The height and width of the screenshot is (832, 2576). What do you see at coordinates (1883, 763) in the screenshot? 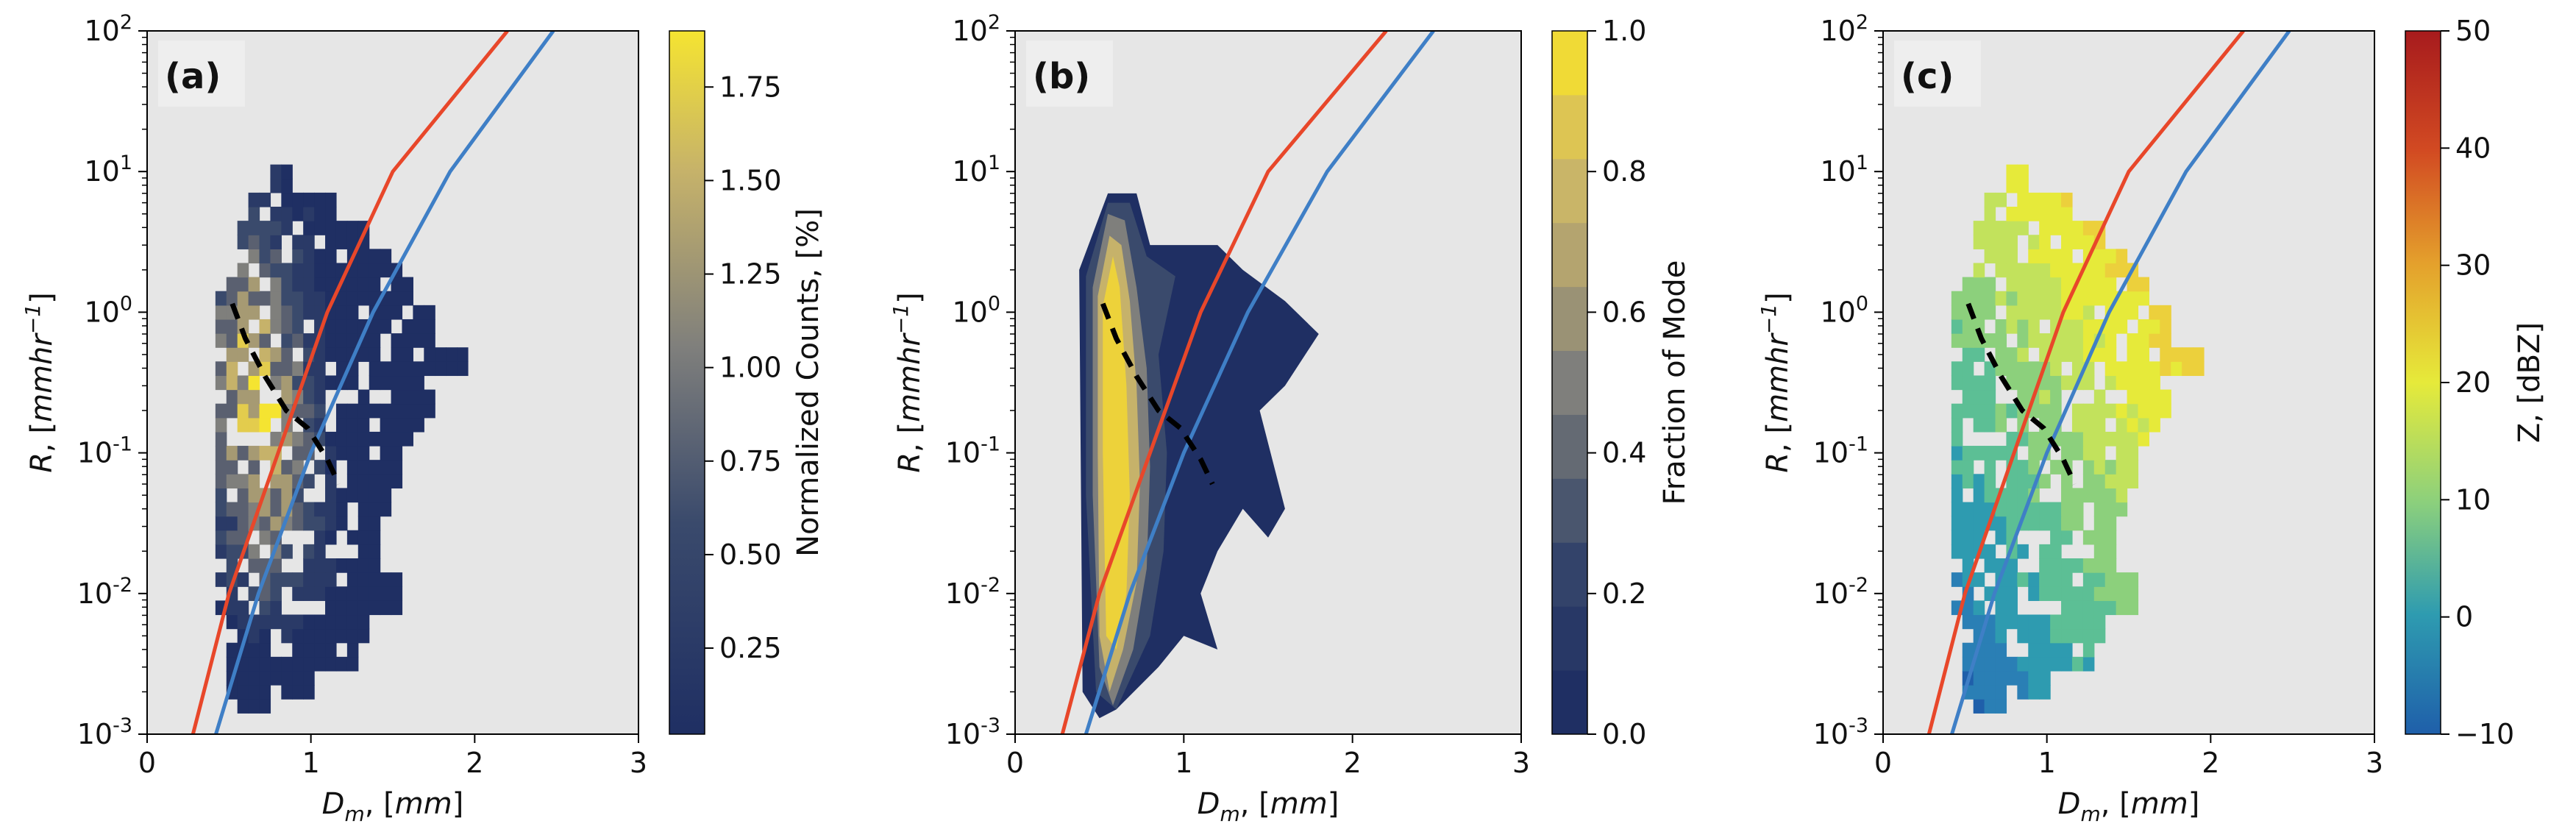
I see `x-tick-label: 0` at bounding box center [1883, 763].